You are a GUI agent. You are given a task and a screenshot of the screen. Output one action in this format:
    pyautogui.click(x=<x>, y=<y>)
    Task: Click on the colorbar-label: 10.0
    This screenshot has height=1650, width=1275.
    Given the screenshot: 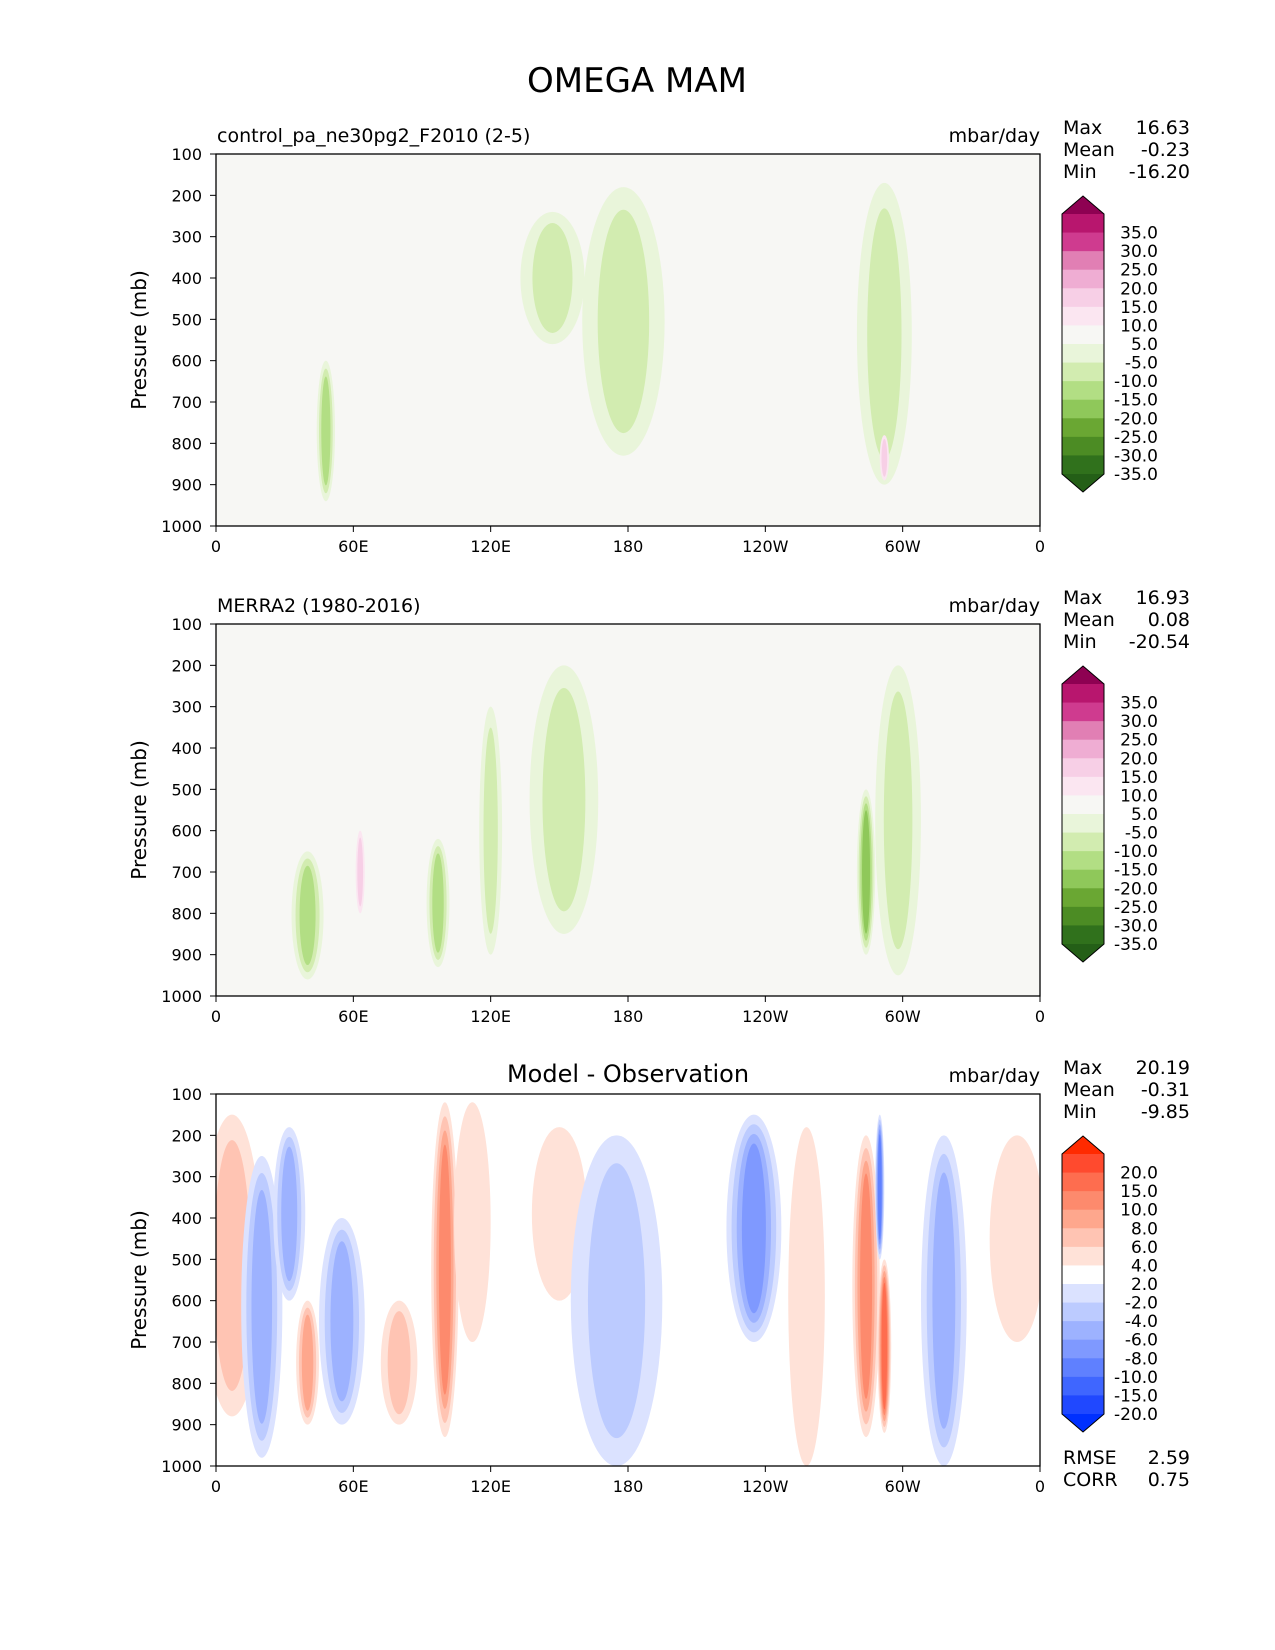 What is the action you would take?
    pyautogui.click(x=1139, y=1211)
    